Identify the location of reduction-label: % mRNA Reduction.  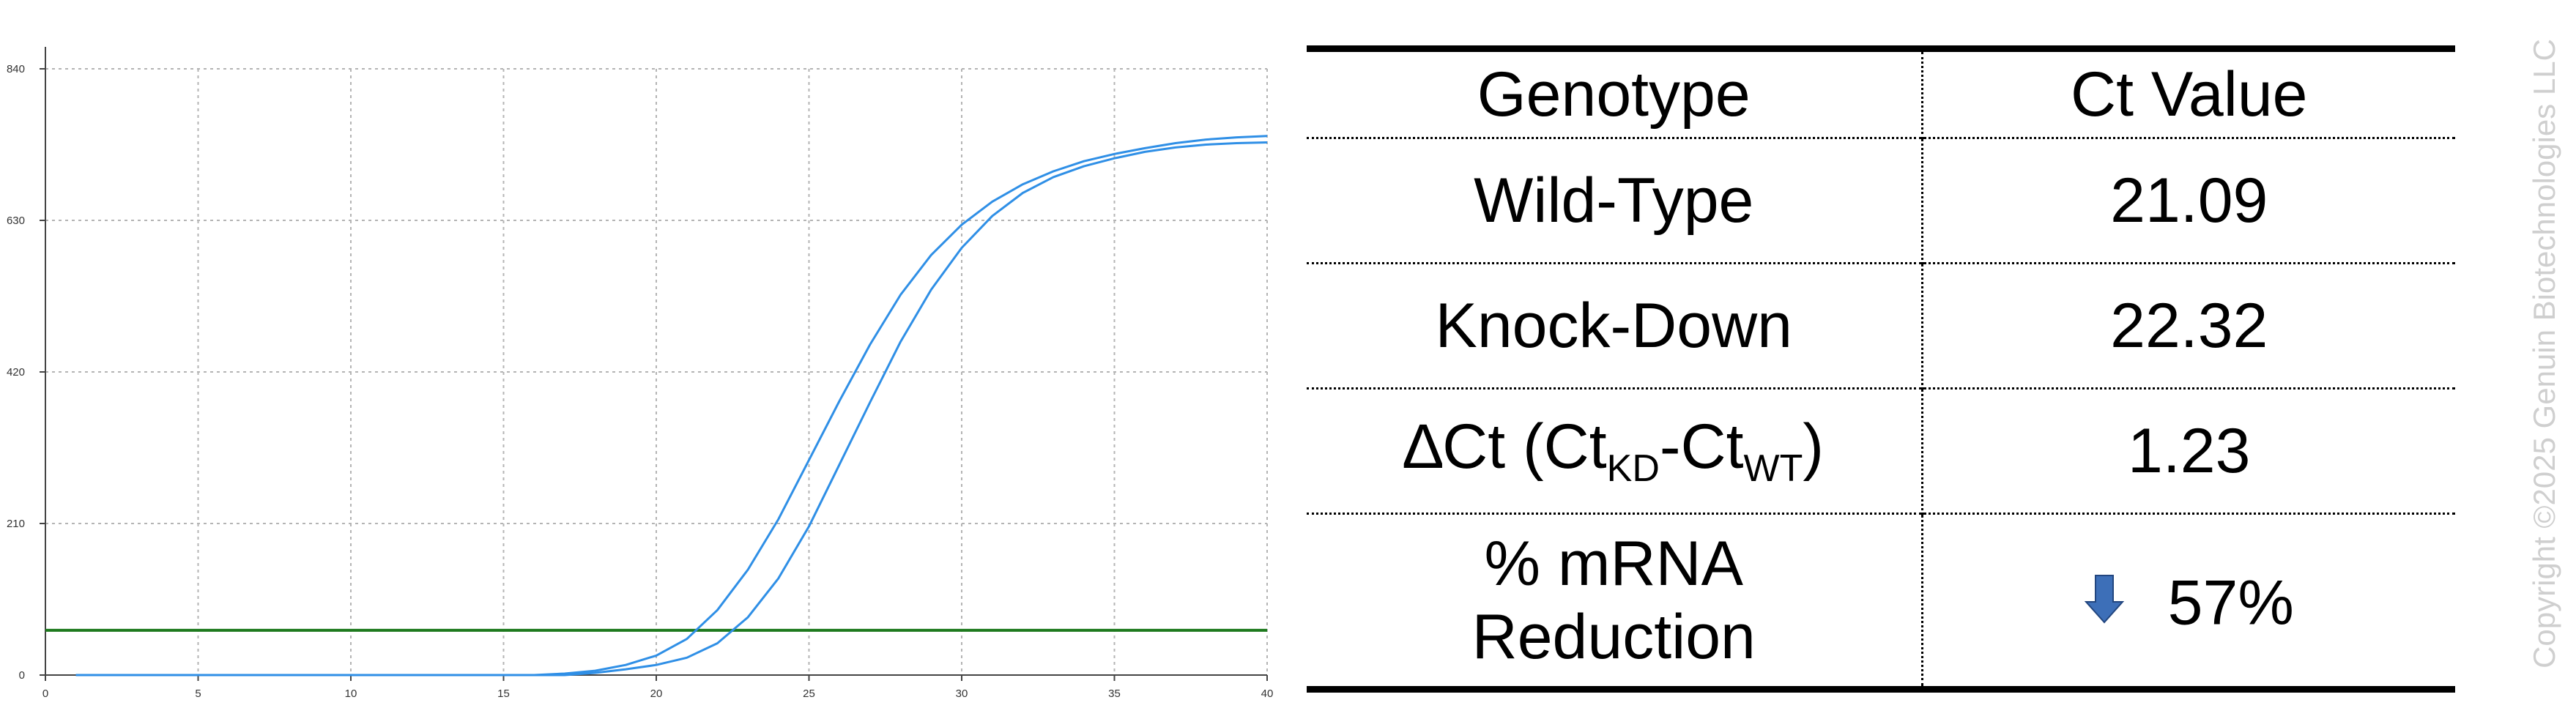
(1615, 601).